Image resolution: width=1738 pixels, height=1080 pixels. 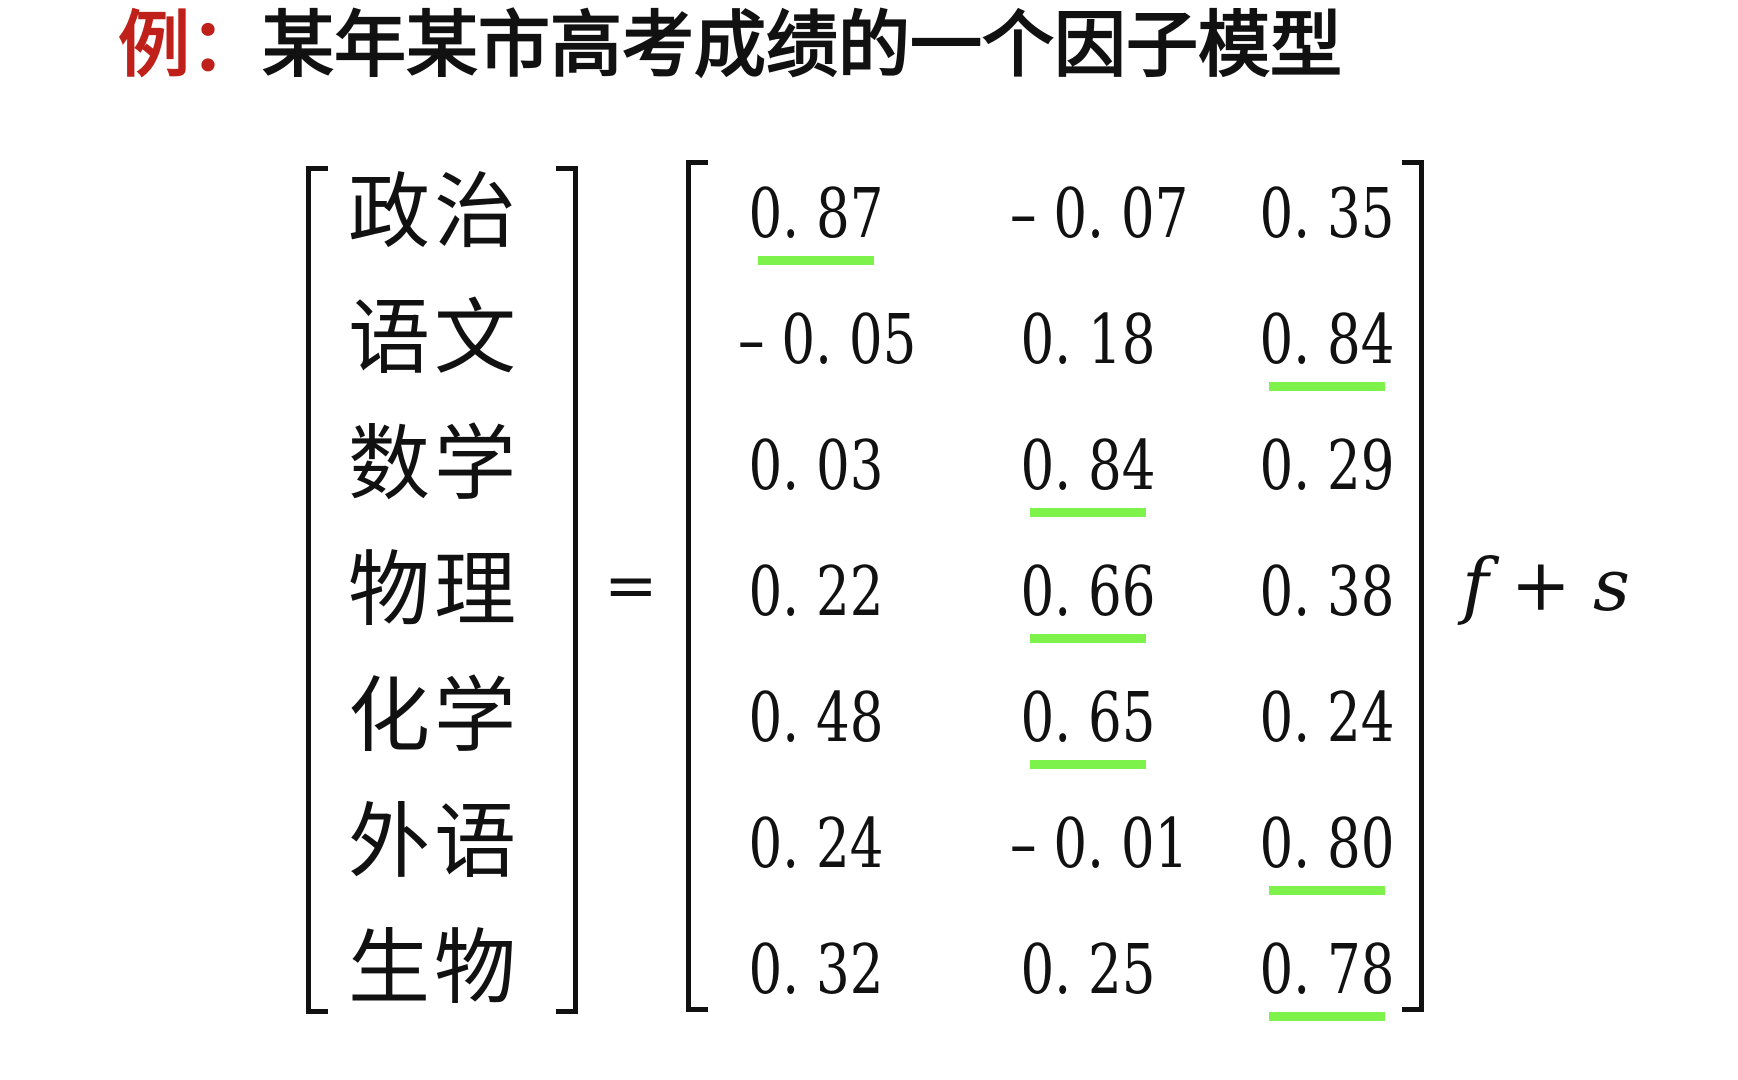 I want to click on loading-value: 0. 78, so click(x=1327, y=971).